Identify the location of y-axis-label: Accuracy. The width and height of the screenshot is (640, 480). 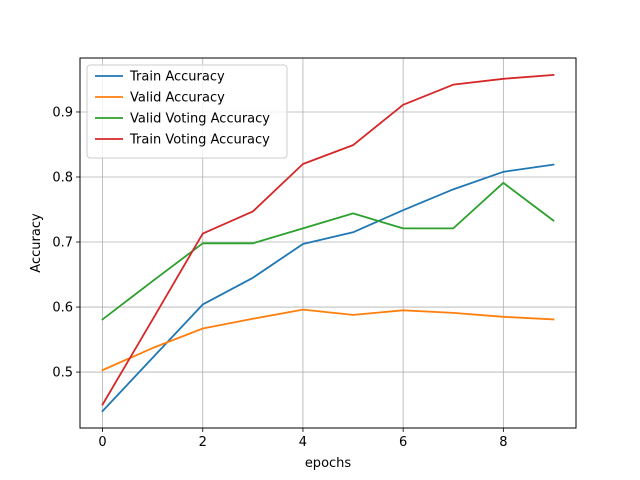
(36, 243).